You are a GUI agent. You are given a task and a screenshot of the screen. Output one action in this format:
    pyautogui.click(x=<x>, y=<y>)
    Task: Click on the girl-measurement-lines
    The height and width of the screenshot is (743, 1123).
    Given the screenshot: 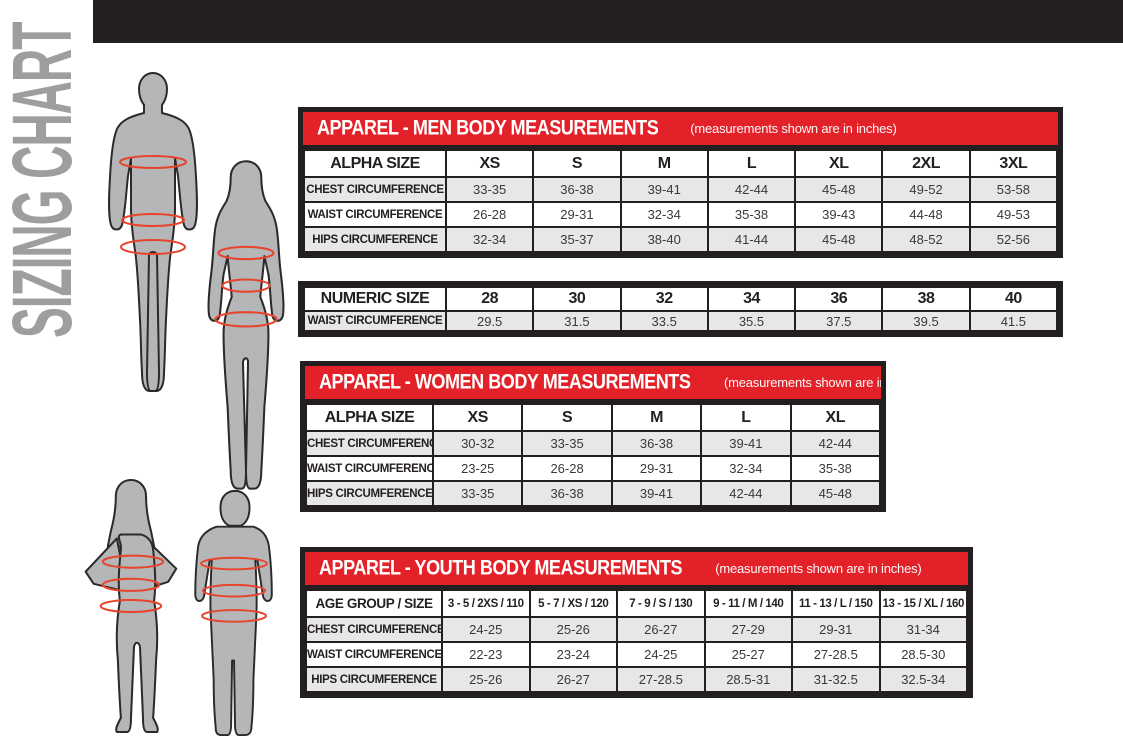 What is the action you would take?
    pyautogui.click(x=132, y=584)
    